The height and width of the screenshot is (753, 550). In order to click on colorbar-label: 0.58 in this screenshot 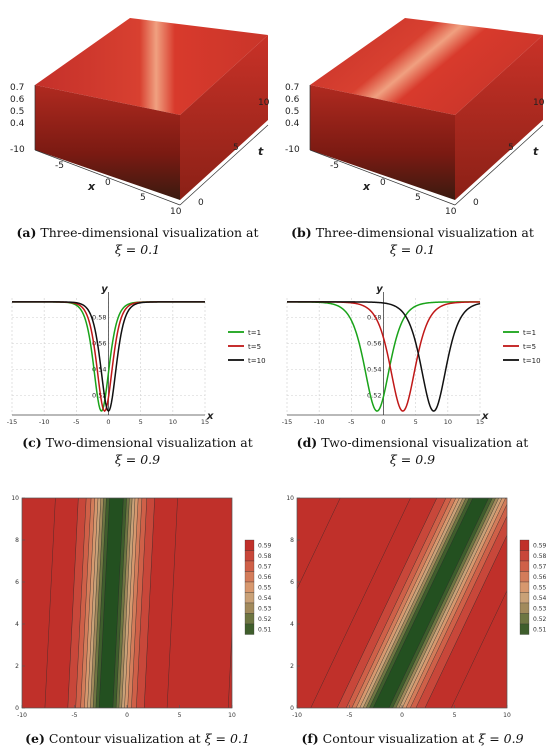, I will do `click(265, 556)`.